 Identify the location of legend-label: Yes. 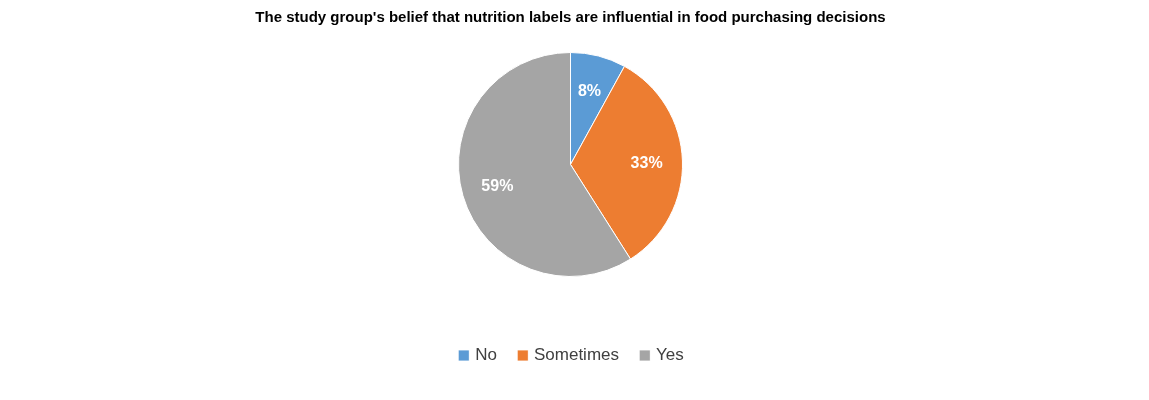
(670, 355).